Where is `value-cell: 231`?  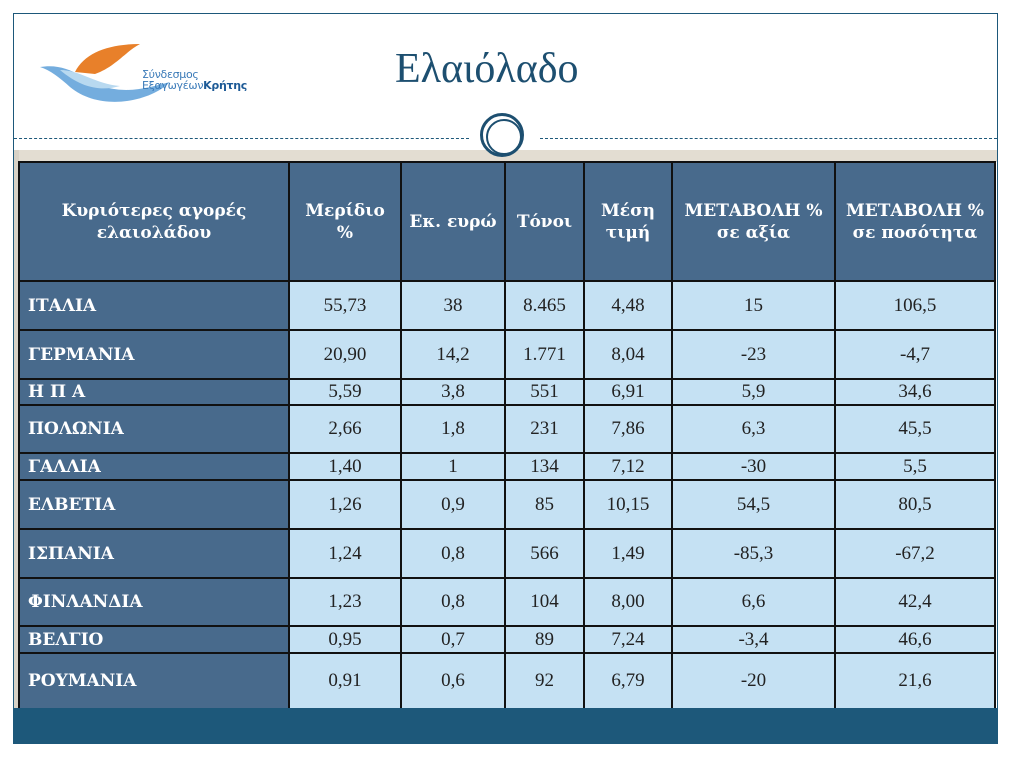 value-cell: 231 is located at coordinates (544, 429).